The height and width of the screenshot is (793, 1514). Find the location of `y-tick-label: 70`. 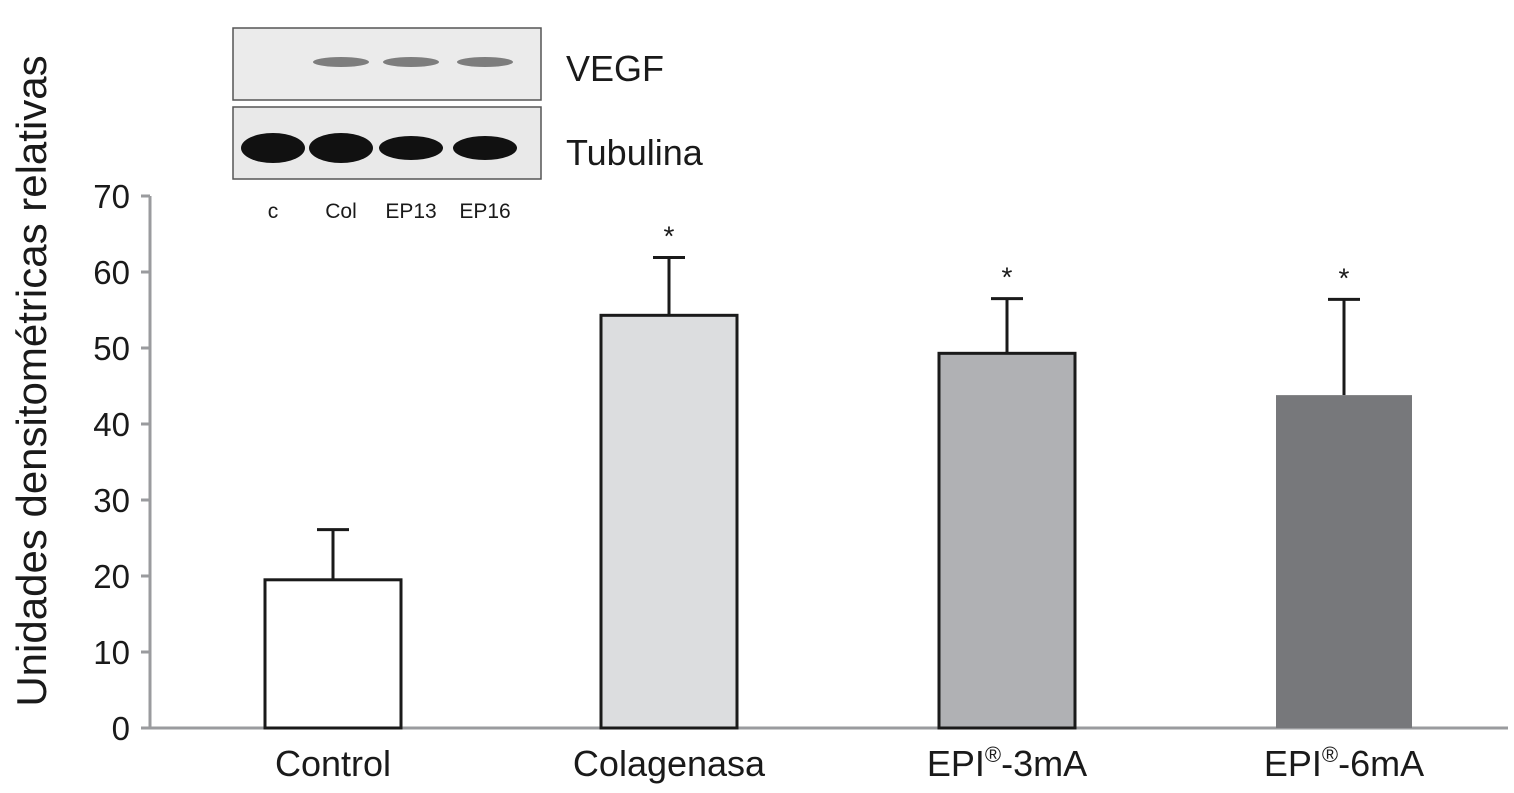

y-tick-label: 70 is located at coordinates (111, 196).